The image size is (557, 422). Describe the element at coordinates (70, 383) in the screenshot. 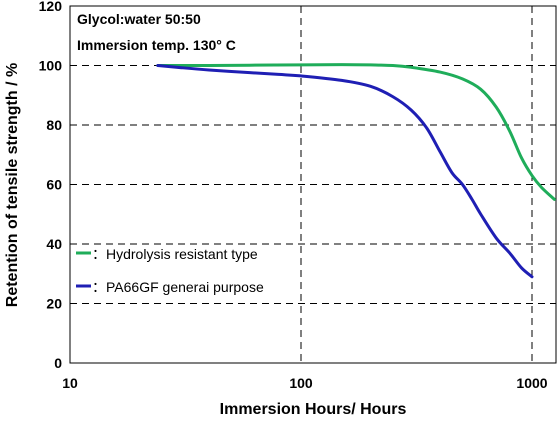

I see `x-tick-label: 10` at that location.